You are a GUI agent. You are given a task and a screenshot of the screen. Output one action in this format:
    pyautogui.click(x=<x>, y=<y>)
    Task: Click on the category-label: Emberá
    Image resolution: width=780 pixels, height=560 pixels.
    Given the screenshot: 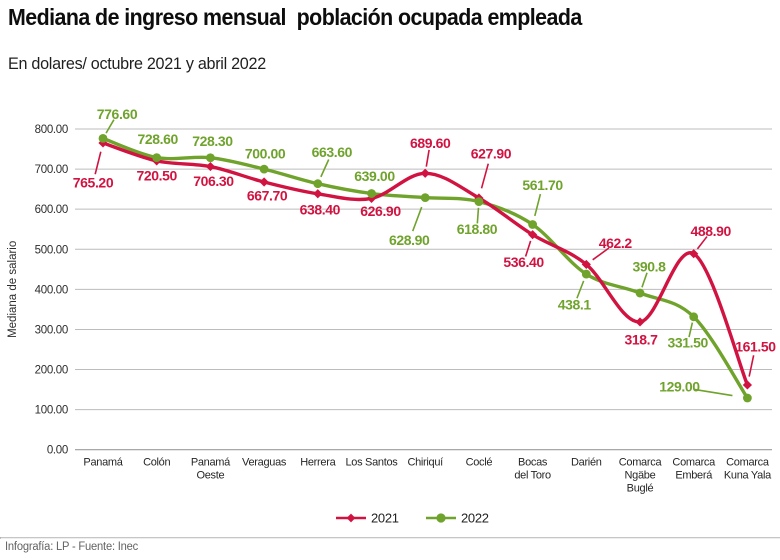 What is the action you would take?
    pyautogui.click(x=694, y=476)
    